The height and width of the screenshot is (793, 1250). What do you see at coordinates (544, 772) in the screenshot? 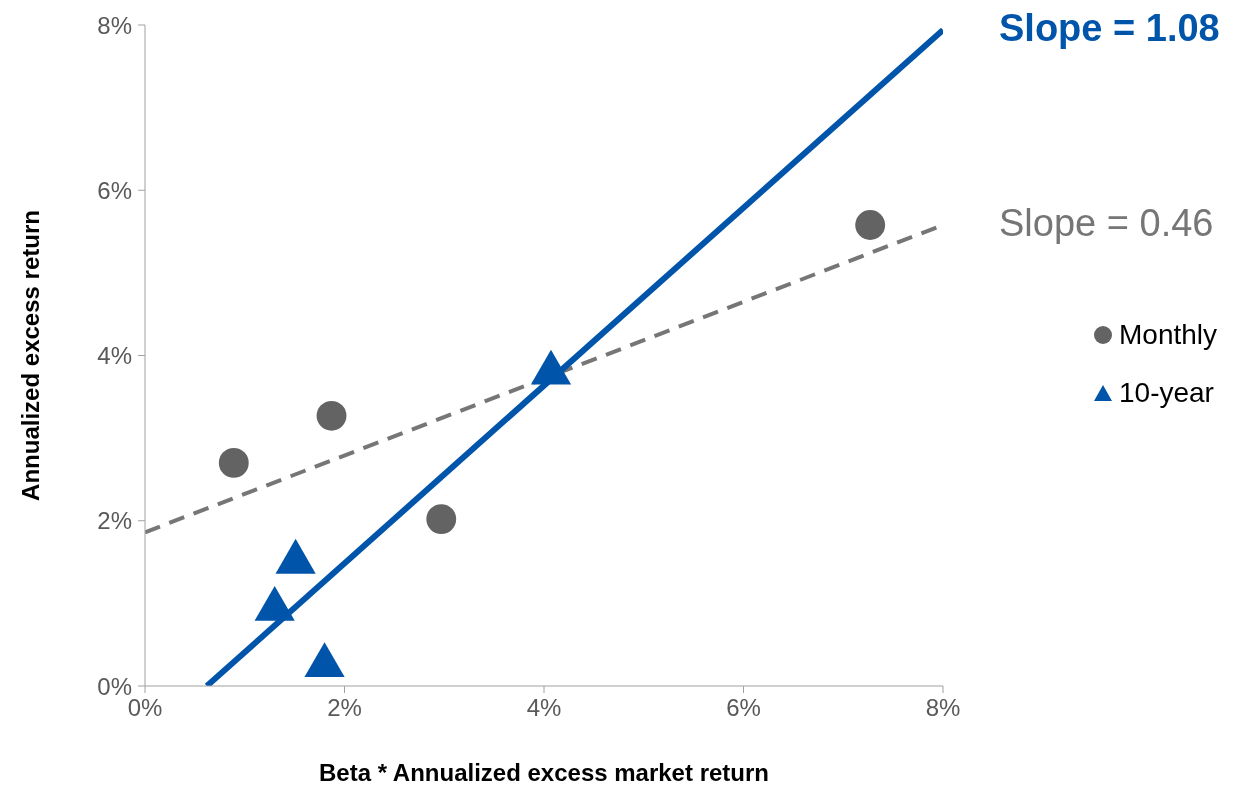
I see `x-axis-title: Beta * Annualized excess market return` at bounding box center [544, 772].